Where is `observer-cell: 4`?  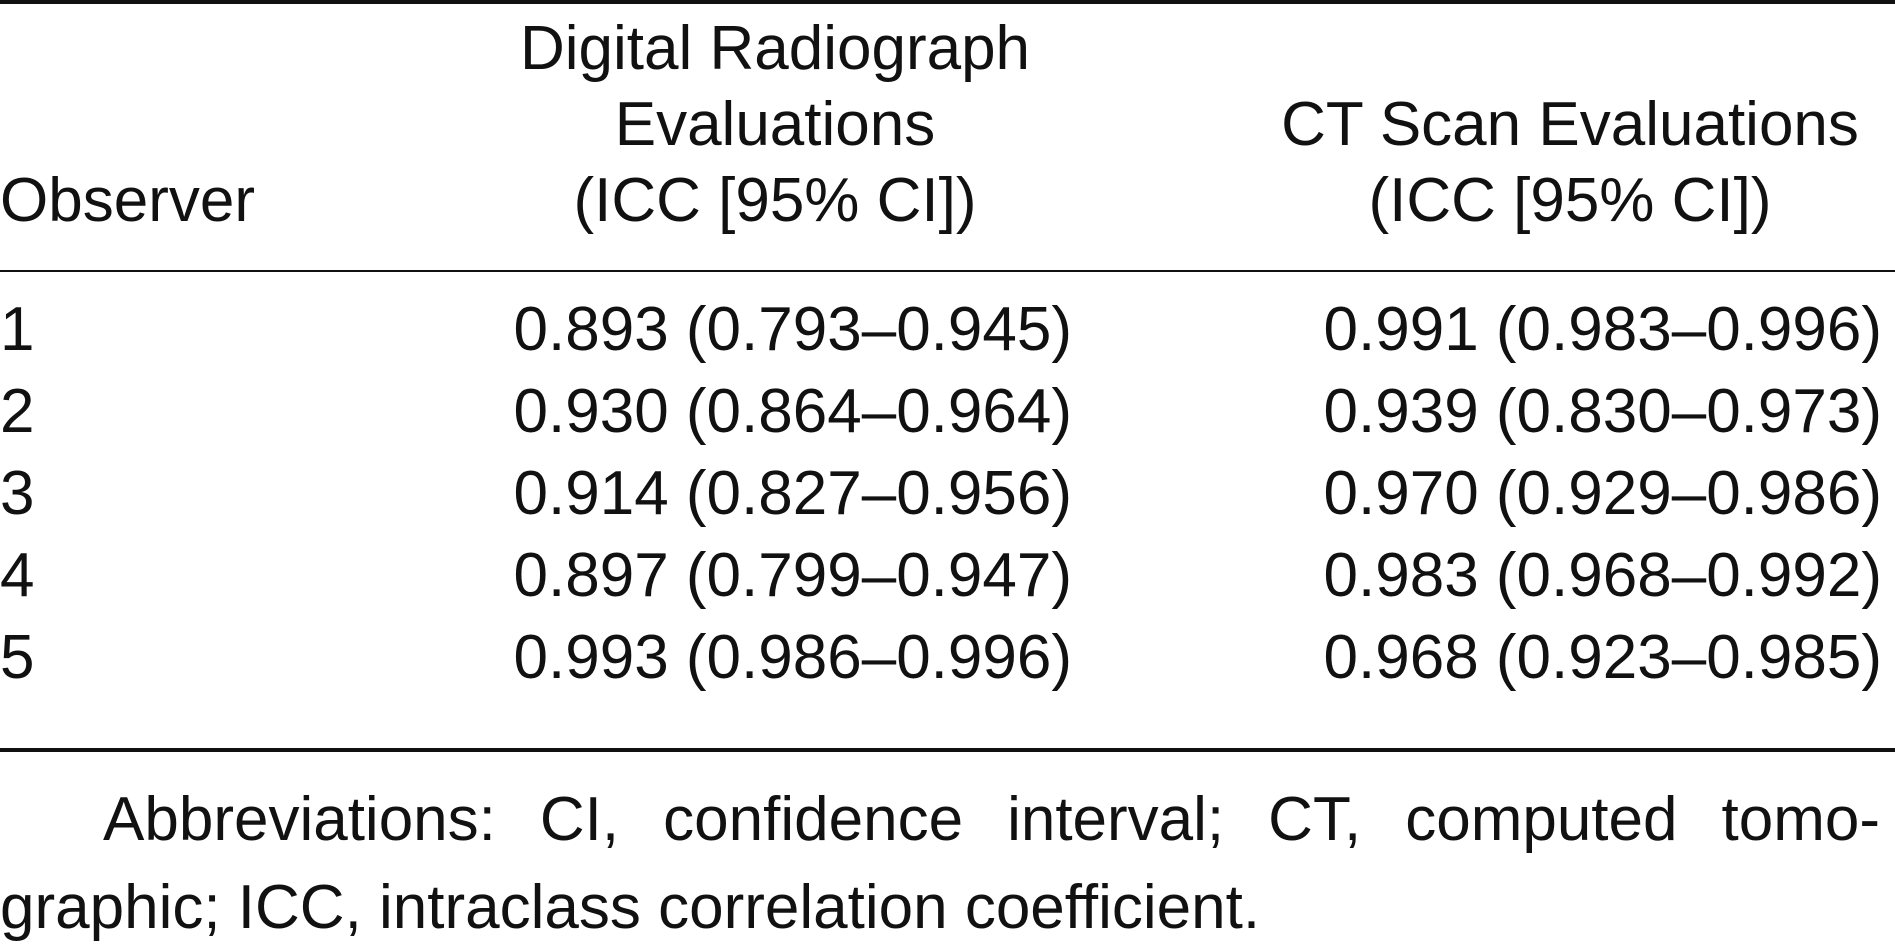 observer-cell: 4 is located at coordinates (17, 575).